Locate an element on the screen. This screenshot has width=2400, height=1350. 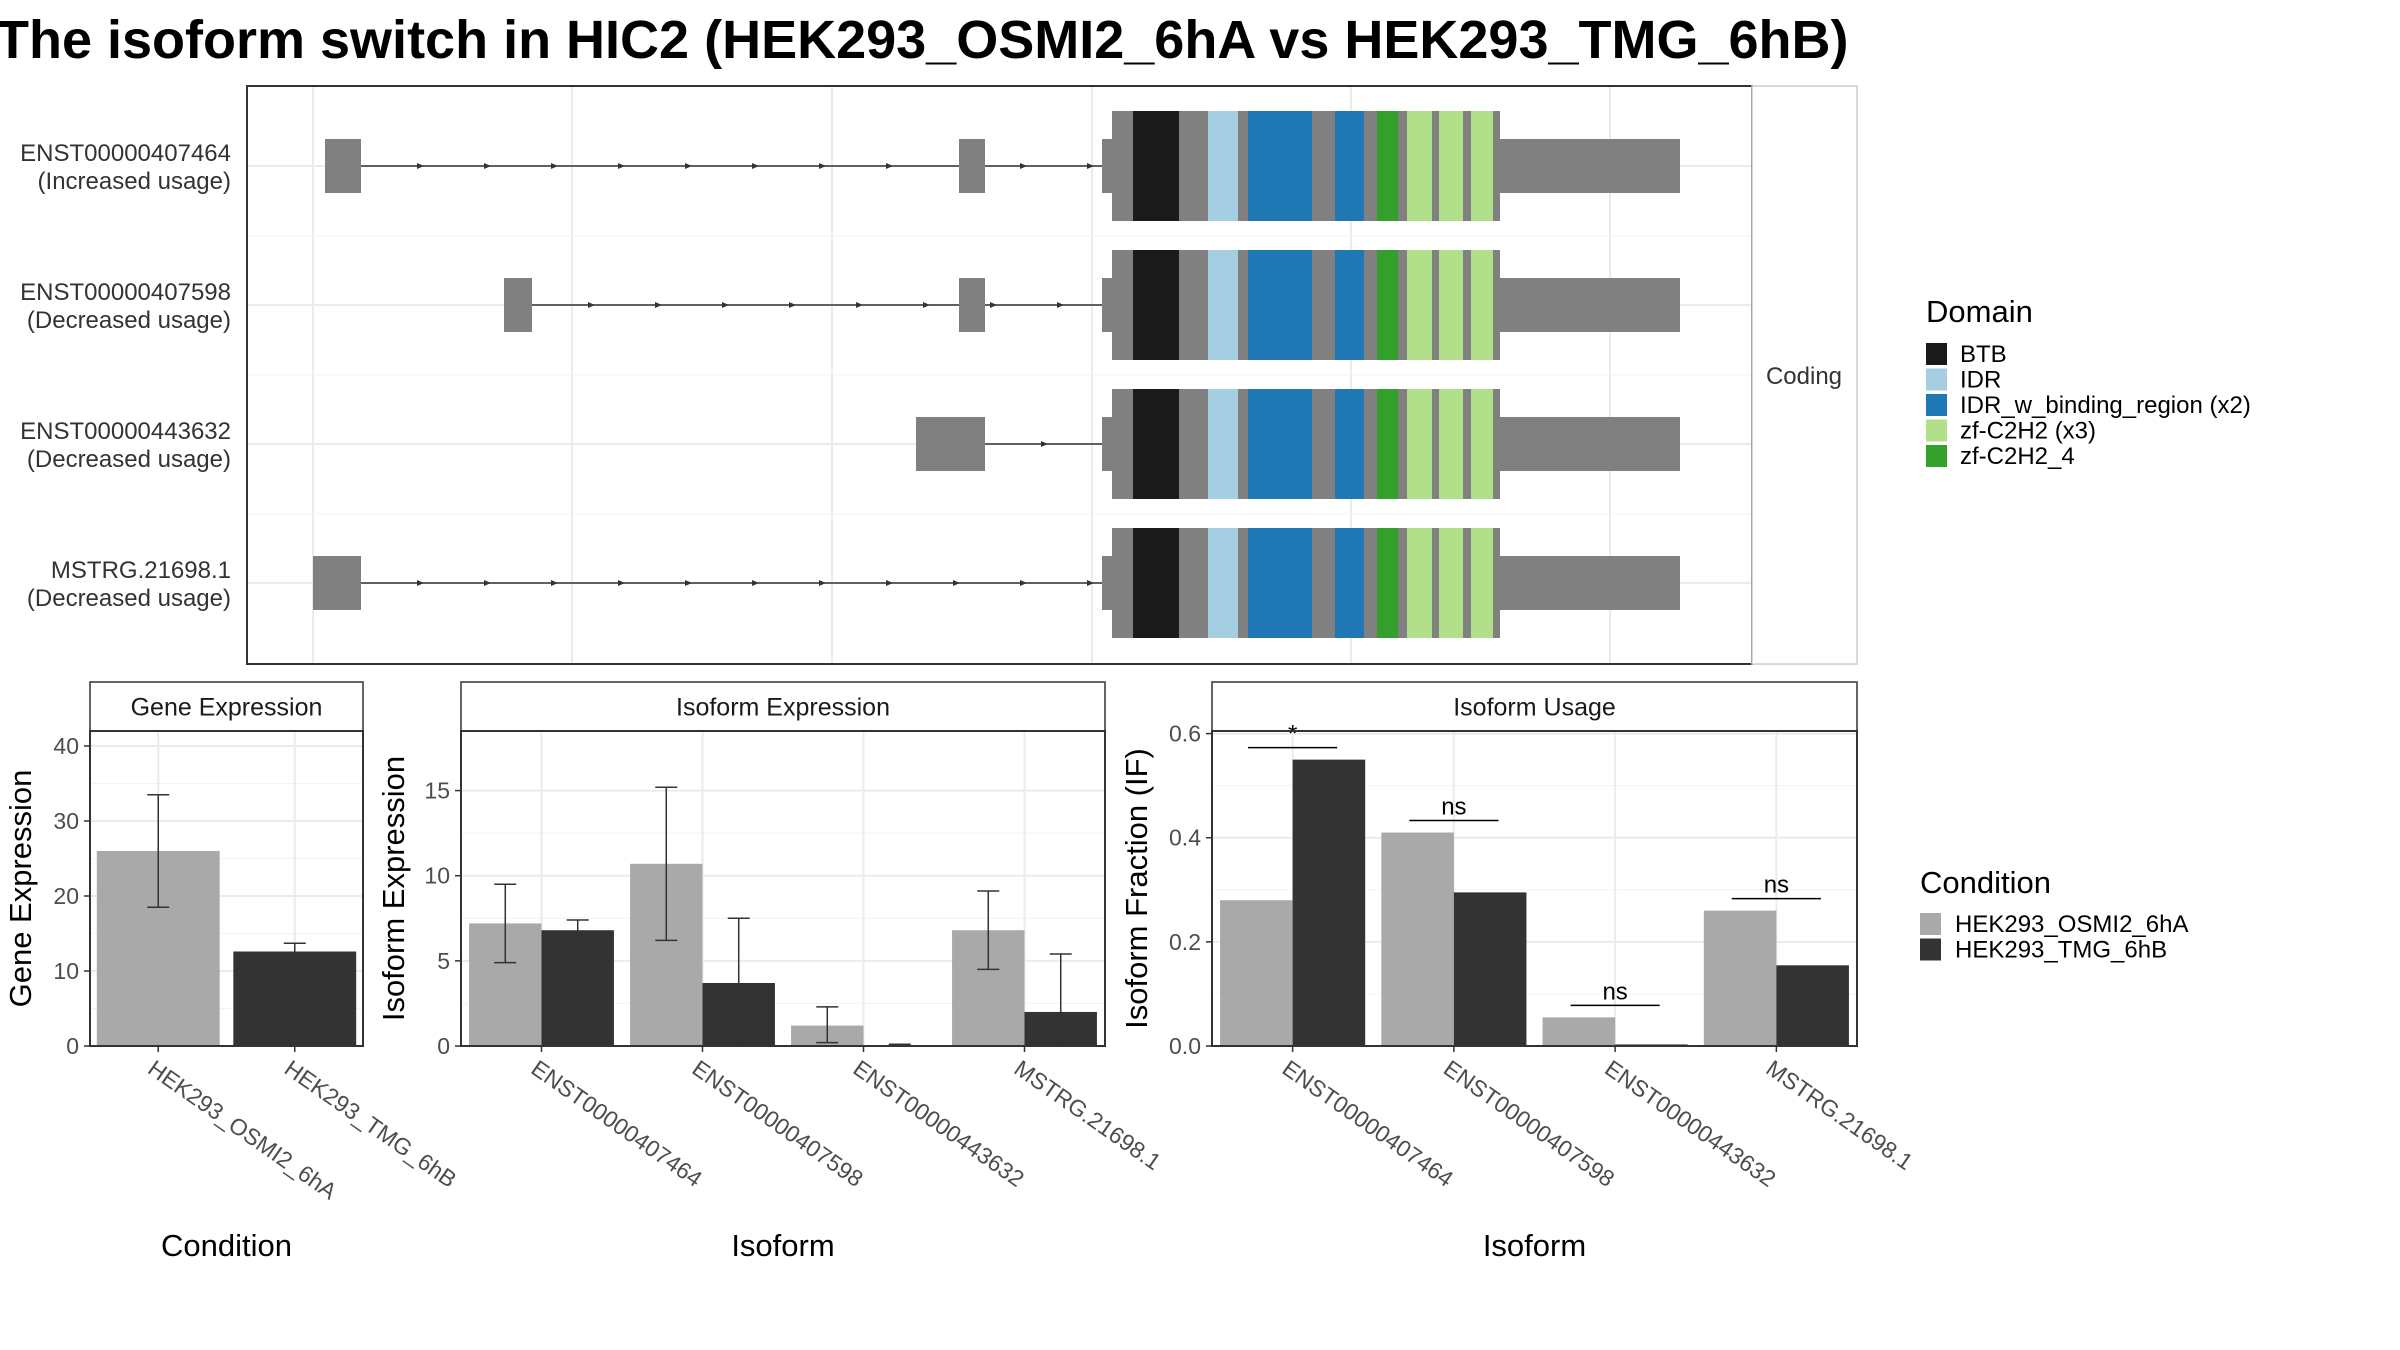
coding-strip-label: Coding is located at coordinates (1804, 376).